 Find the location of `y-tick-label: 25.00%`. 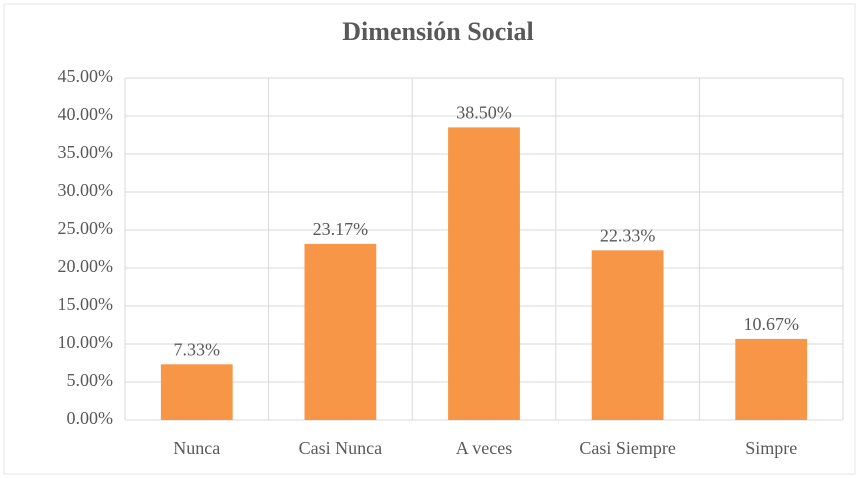

y-tick-label: 25.00% is located at coordinates (86, 228).